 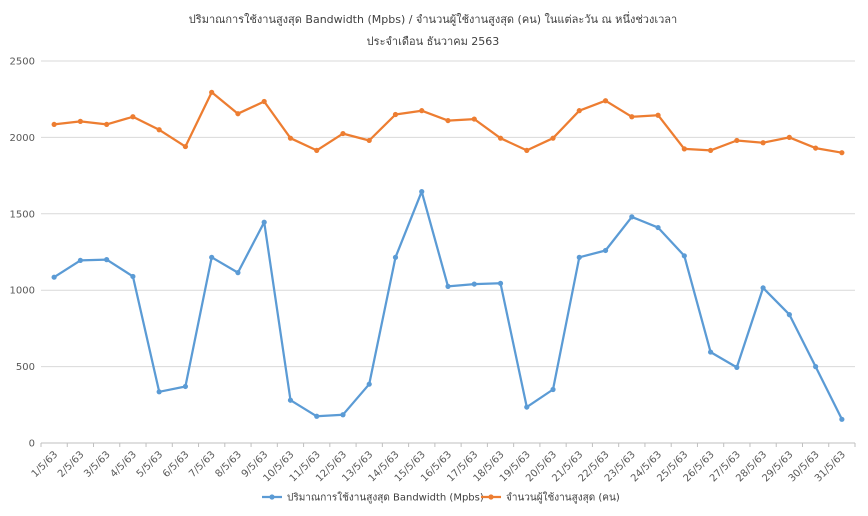 I want to click on y-tick-label: 1500, so click(x=22, y=214).